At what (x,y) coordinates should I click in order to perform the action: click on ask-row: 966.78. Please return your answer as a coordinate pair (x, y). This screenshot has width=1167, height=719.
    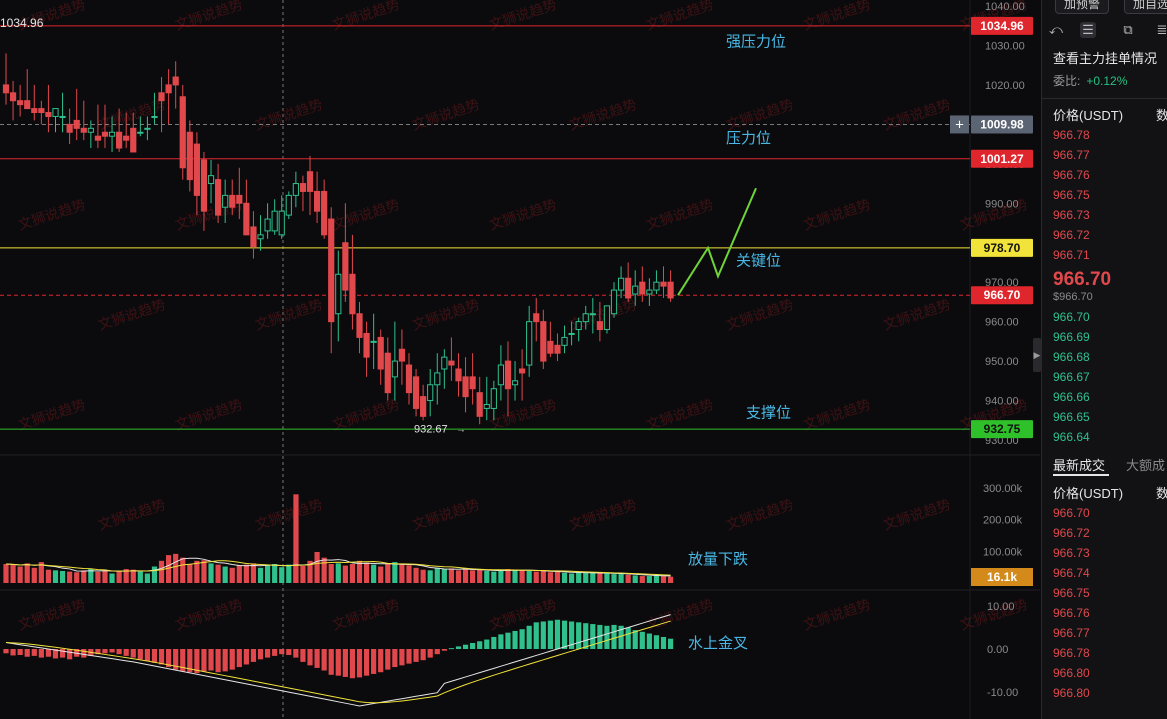
    Looking at the image, I should click on (1071, 135).